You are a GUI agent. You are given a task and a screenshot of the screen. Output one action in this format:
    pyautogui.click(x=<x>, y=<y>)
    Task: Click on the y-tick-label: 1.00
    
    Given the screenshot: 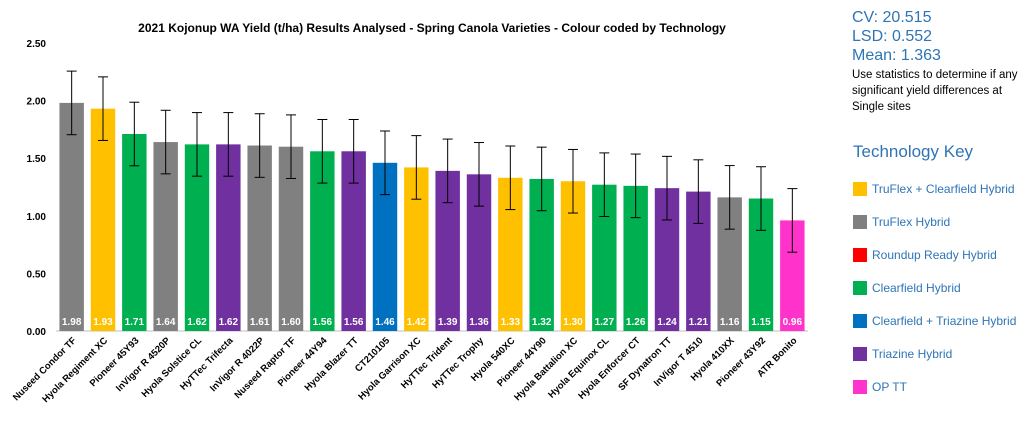 What is the action you would take?
    pyautogui.click(x=37, y=217)
    